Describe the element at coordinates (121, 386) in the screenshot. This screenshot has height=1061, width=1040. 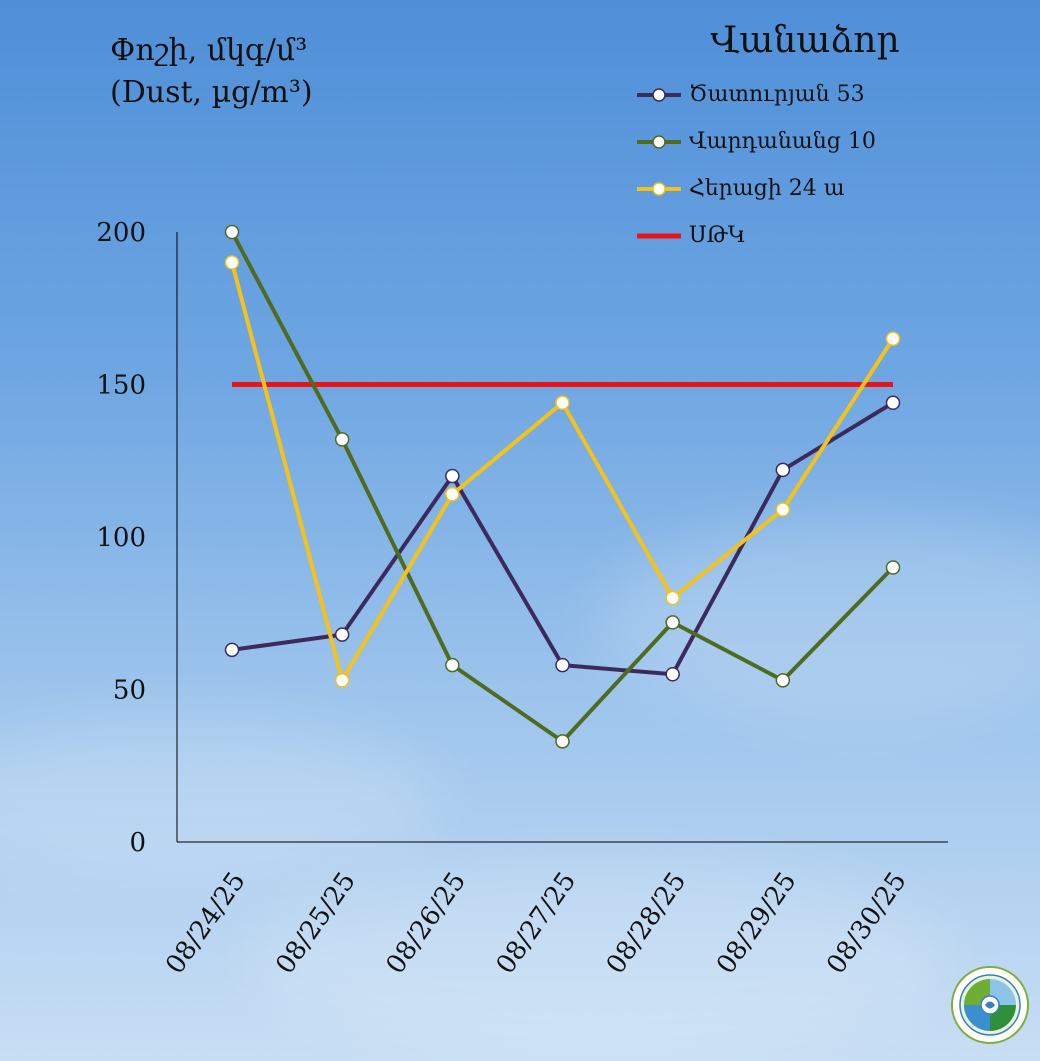
I see `y-tick-label: 150` at that location.